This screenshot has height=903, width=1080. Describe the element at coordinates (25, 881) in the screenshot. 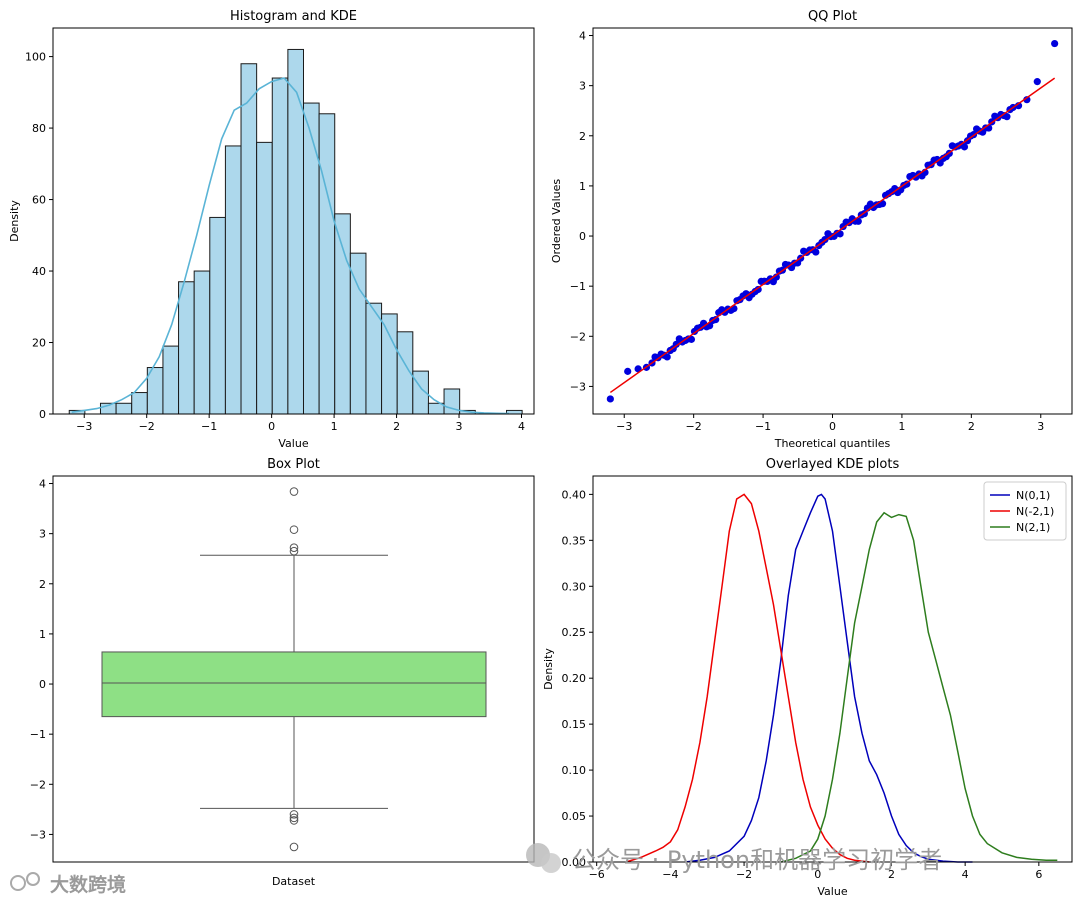

I see `corner-watermark-icon` at that location.